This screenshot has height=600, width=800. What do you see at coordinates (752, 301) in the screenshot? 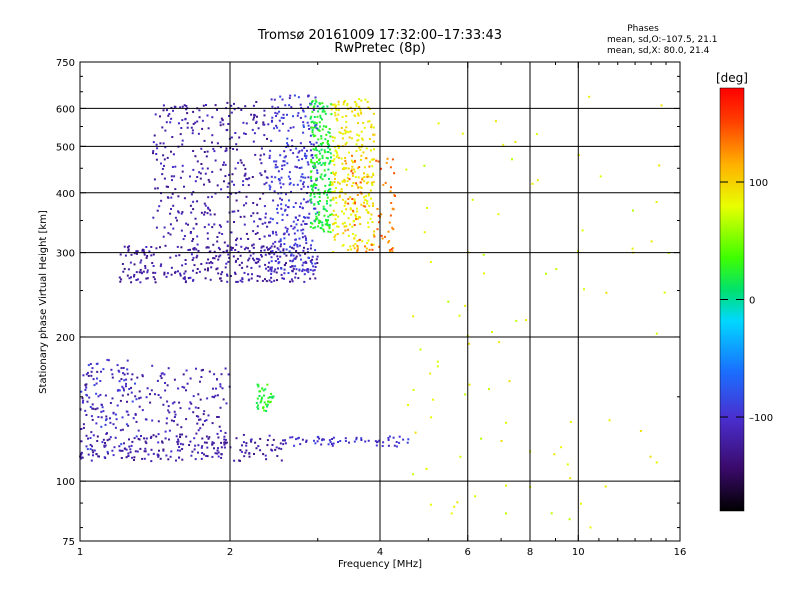
I see `colorbar-tick-label: 0` at bounding box center [752, 301].